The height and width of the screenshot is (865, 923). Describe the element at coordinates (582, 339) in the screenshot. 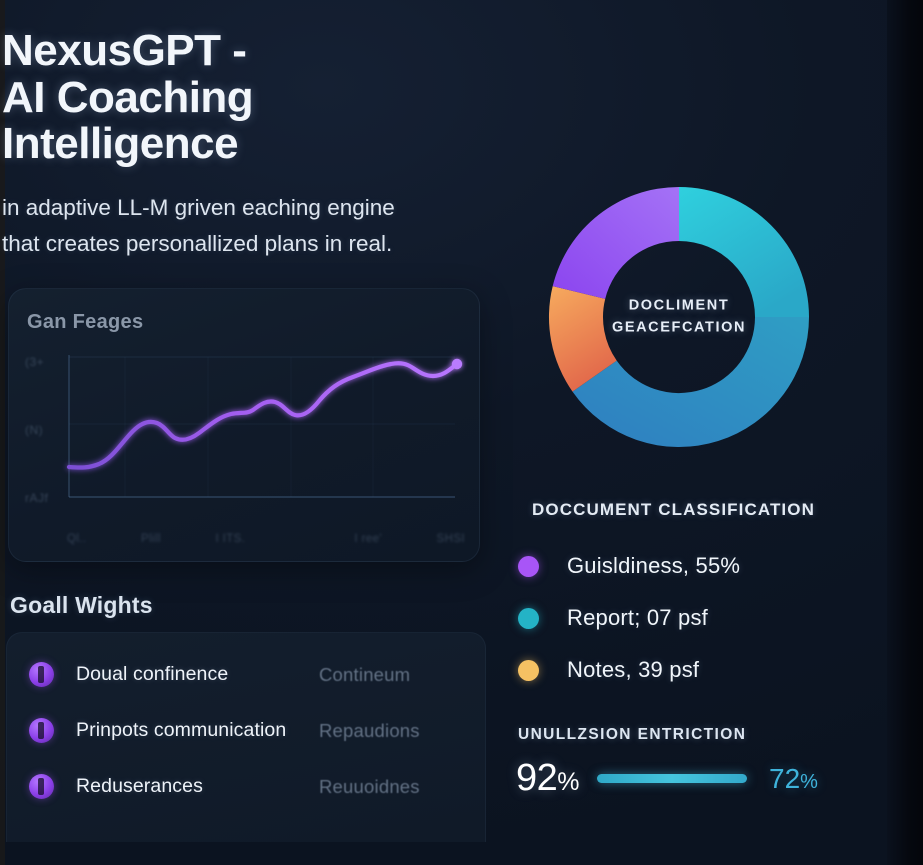

I see `donut-segment-orange` at that location.